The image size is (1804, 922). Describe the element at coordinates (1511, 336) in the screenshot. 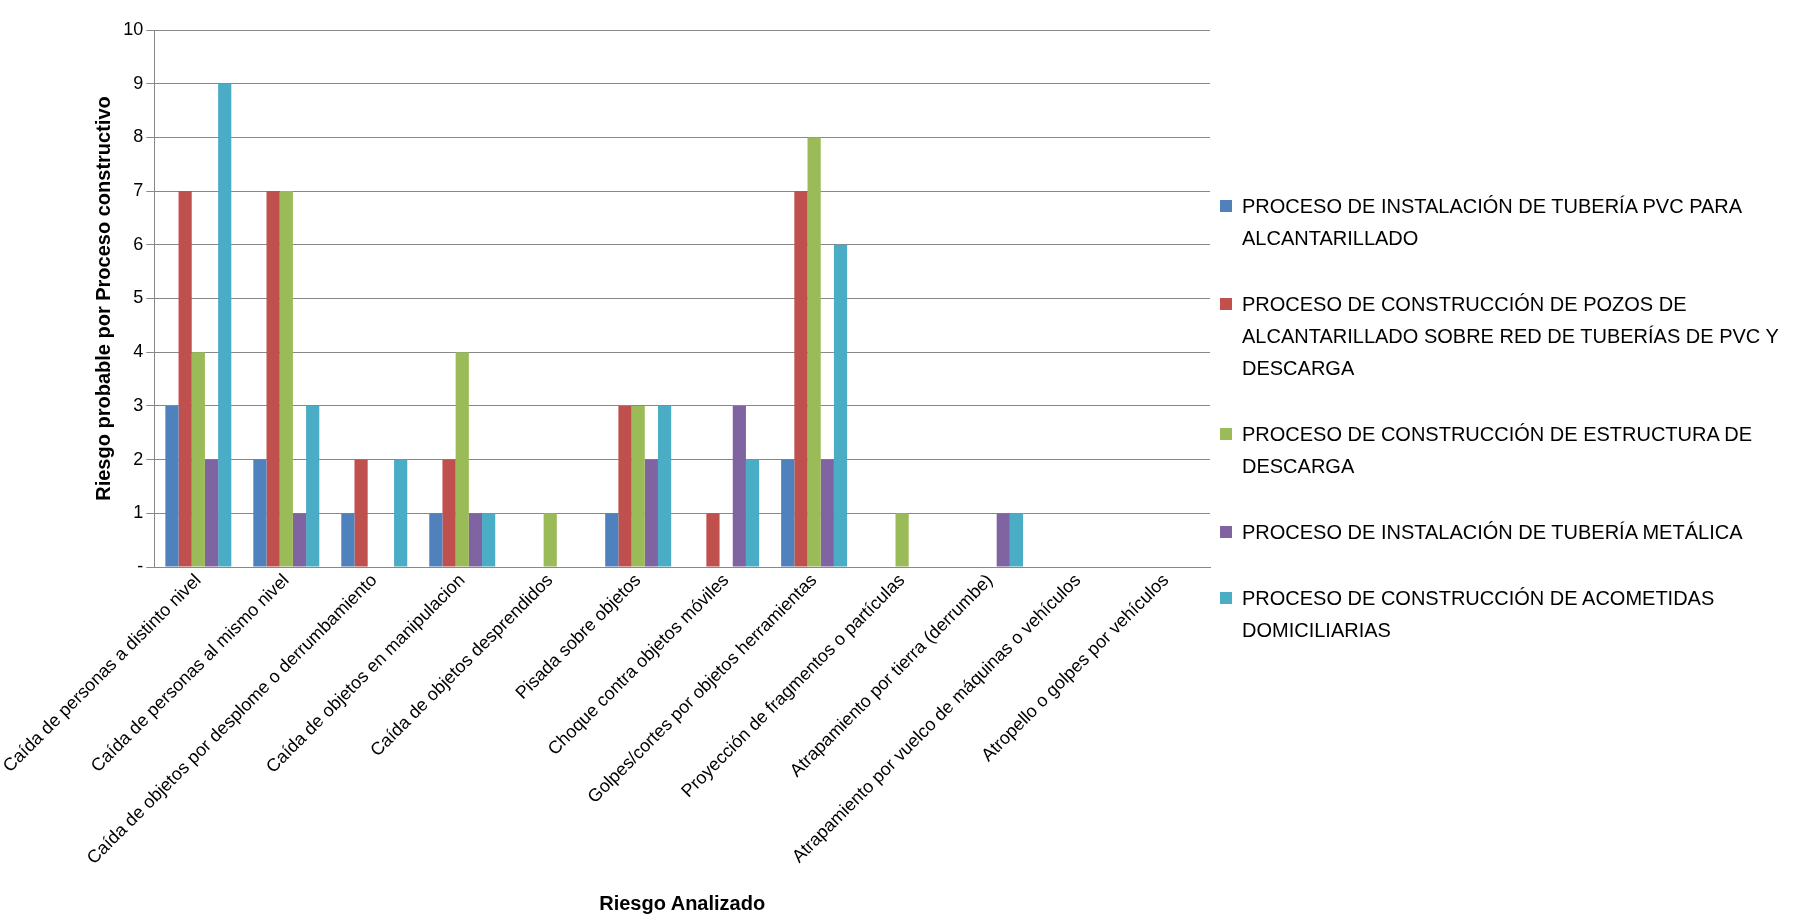

I see `legend-label: PROCESO DE CONSTRUCCIÓN DE POZOS DE ALCANTARILLADO SOBRE RED DE TUBERÍAS DE PVC Y DESCARGA` at that location.